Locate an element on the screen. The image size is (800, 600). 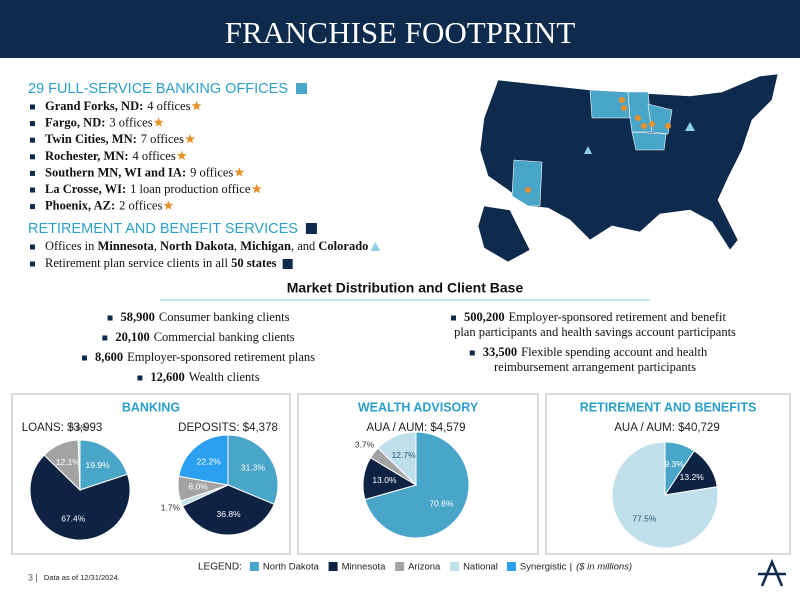
service-text: 50 states is located at coordinates (254, 263).